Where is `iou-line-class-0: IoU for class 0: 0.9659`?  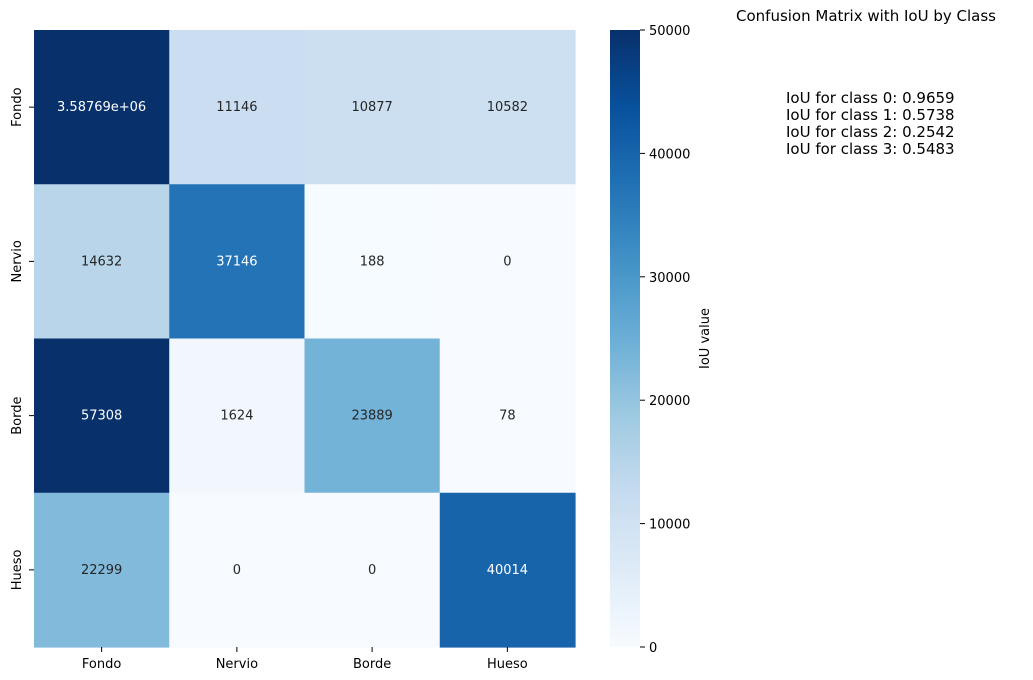
iou-line-class-0: IoU for class 0: 0.9659 is located at coordinates (870, 98).